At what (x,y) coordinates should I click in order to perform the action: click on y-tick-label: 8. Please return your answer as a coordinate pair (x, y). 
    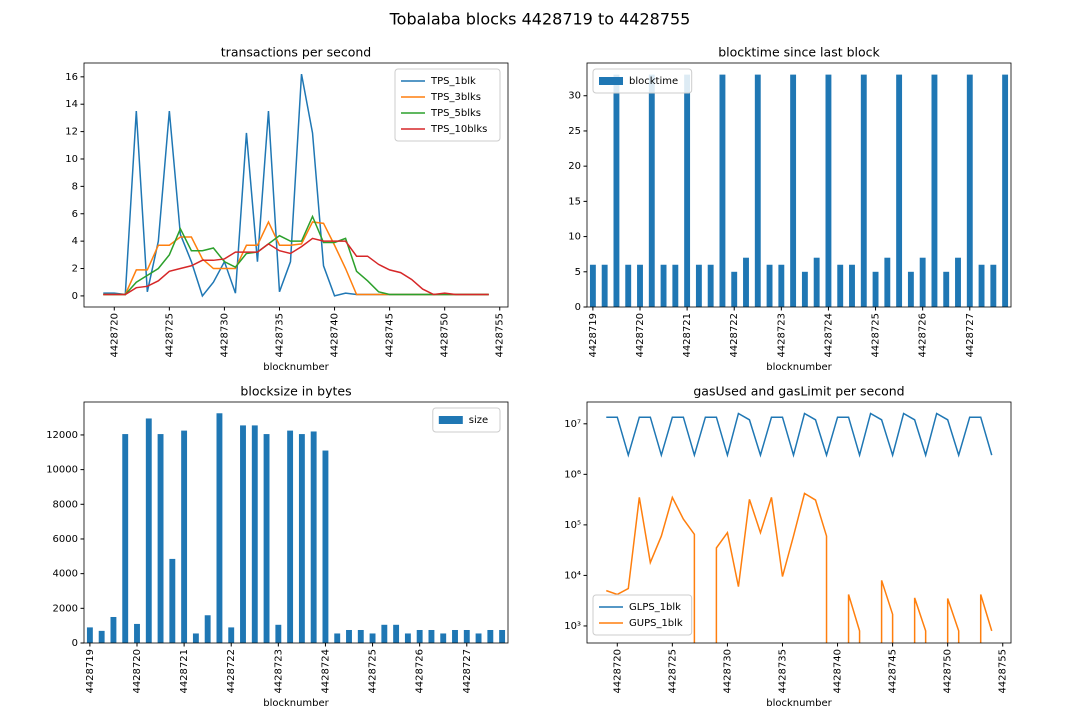
    Looking at the image, I should click on (75, 186).